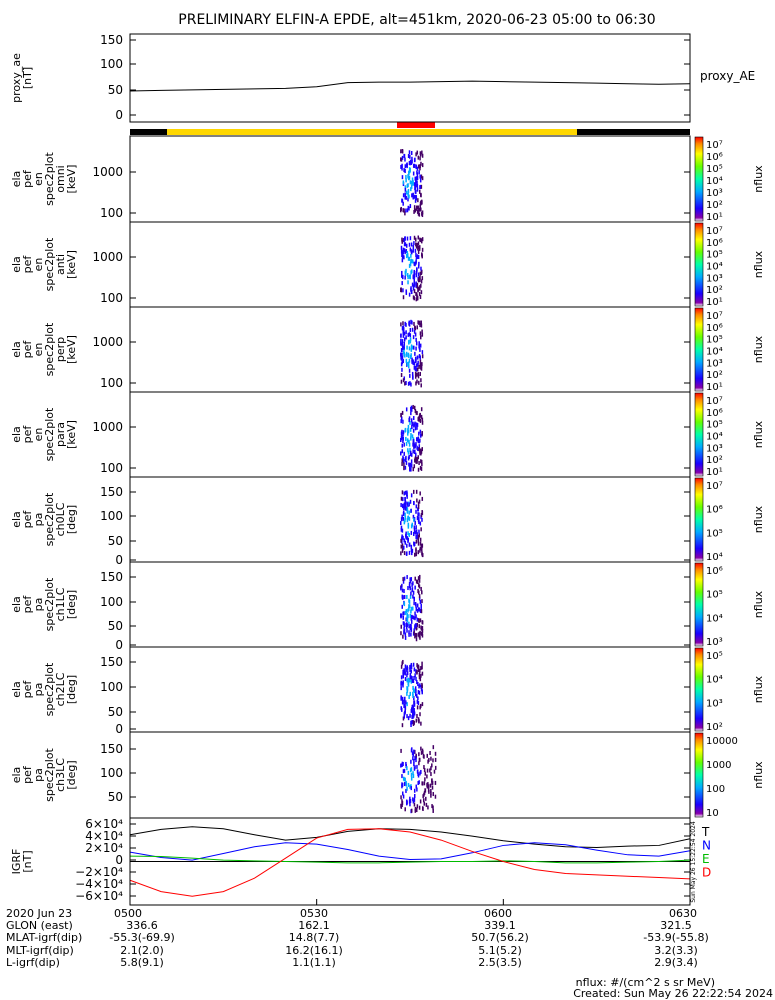  Describe the element at coordinates (714, 375) in the screenshot. I see `colorbar-tick: 10²` at that location.